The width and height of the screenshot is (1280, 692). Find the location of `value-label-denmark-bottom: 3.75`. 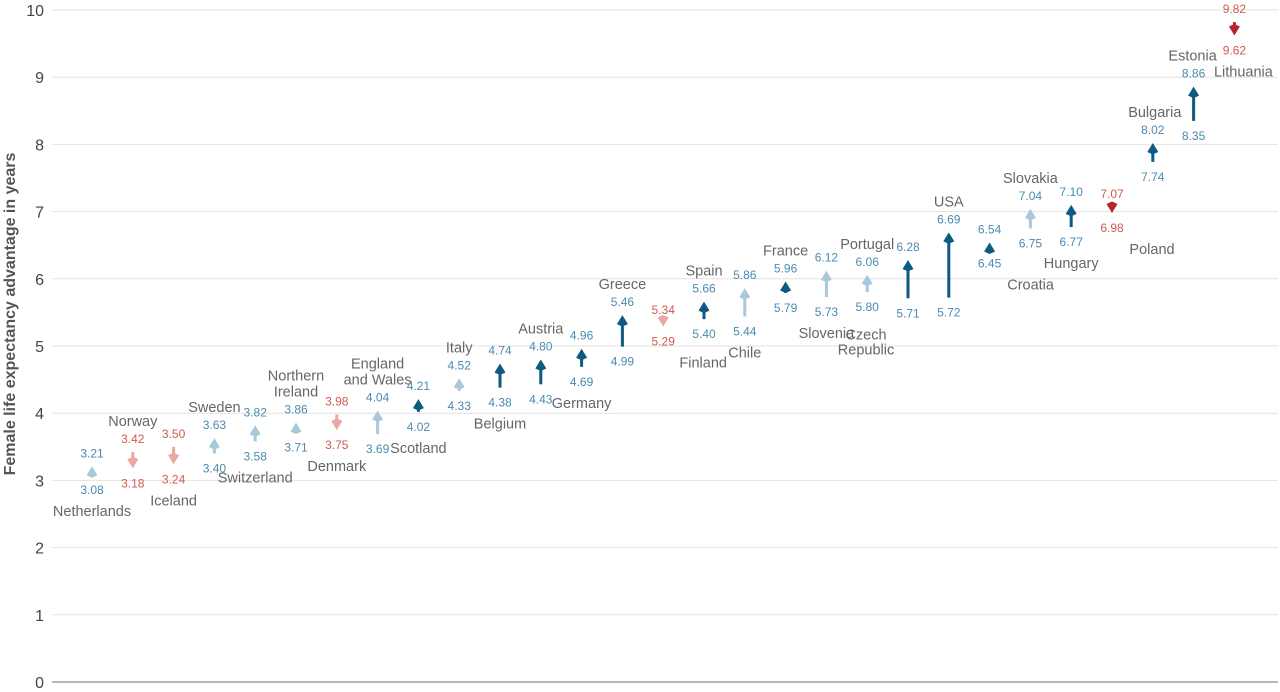

value-label-denmark-bottom: 3.75 is located at coordinates (337, 445).